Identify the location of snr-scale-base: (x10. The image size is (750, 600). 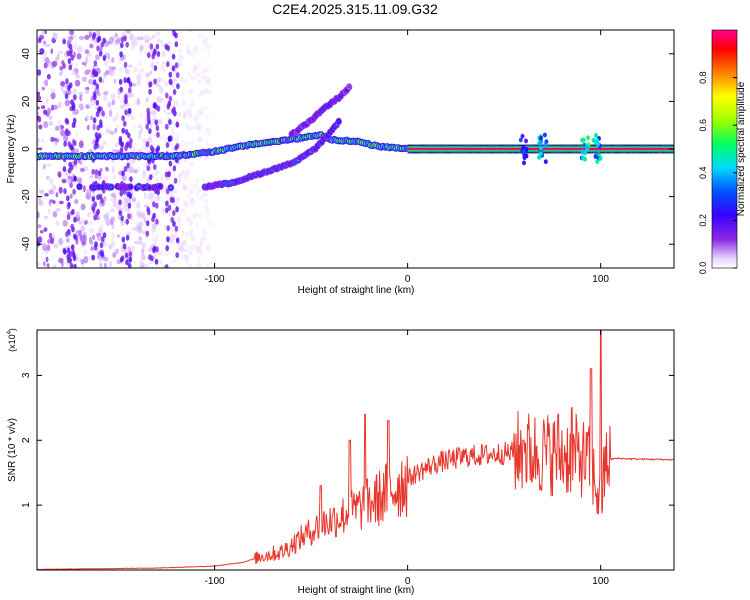
(12, 343).